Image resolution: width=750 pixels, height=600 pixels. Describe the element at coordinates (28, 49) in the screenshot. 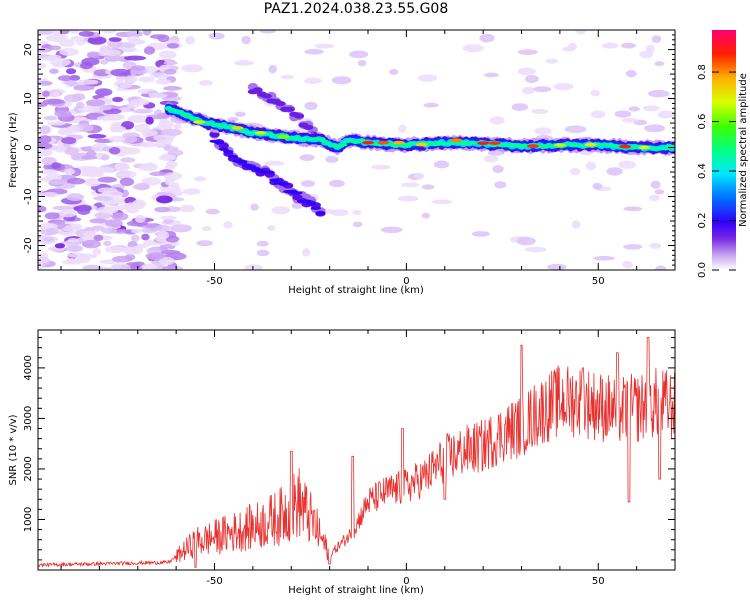

I see `y-tick-label: 20` at that location.